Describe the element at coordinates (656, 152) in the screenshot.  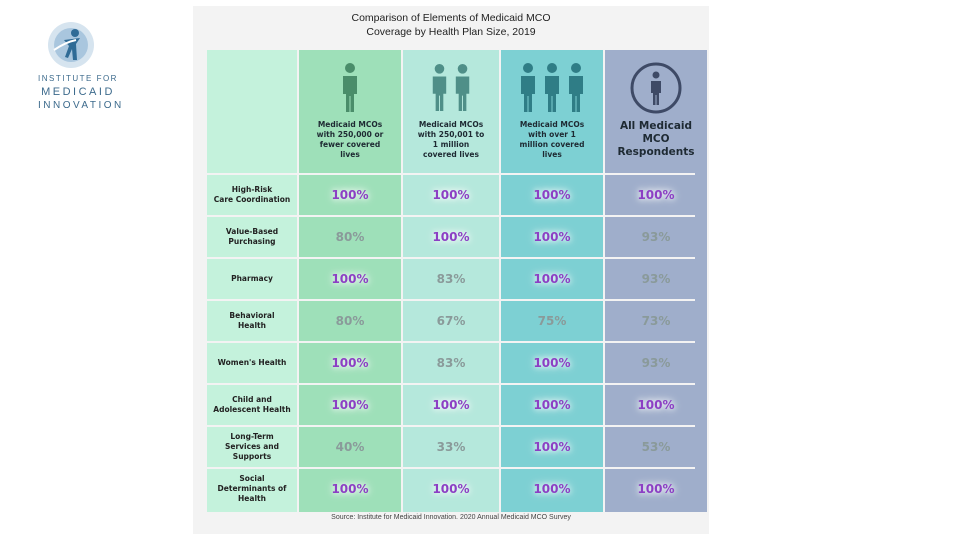
I see `column-header-line: Respondents` at that location.